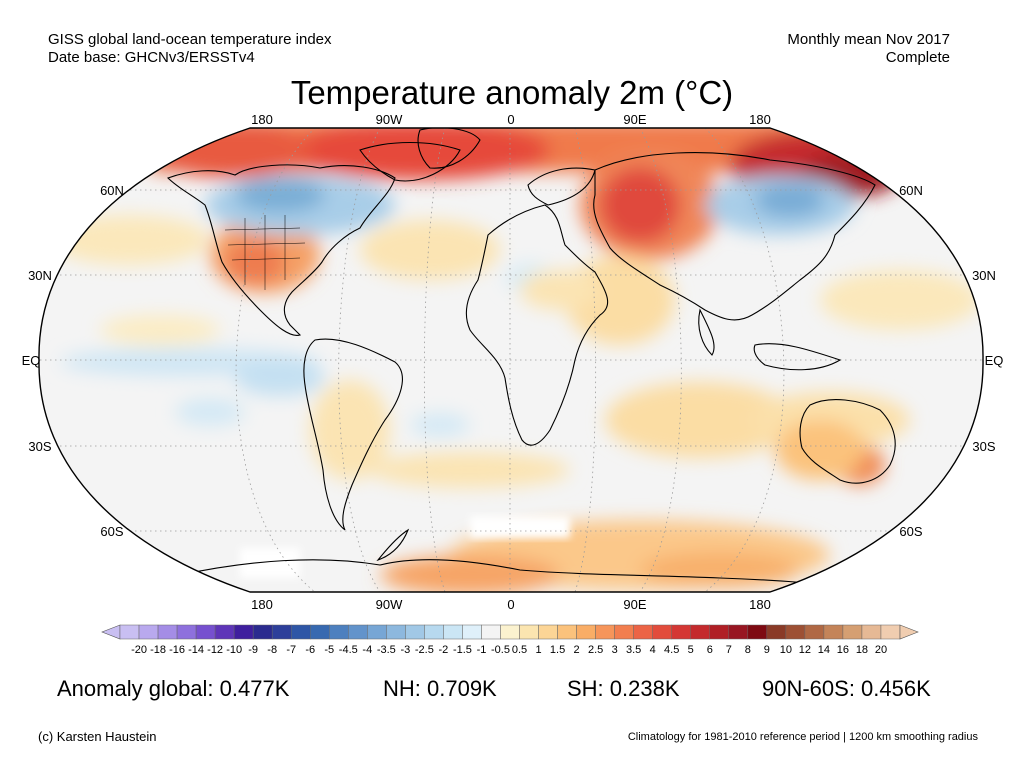 Image resolution: width=1024 pixels, height=768 pixels. What do you see at coordinates (424, 650) in the screenshot?
I see `colorbar-tick-label: -2.5` at bounding box center [424, 650].